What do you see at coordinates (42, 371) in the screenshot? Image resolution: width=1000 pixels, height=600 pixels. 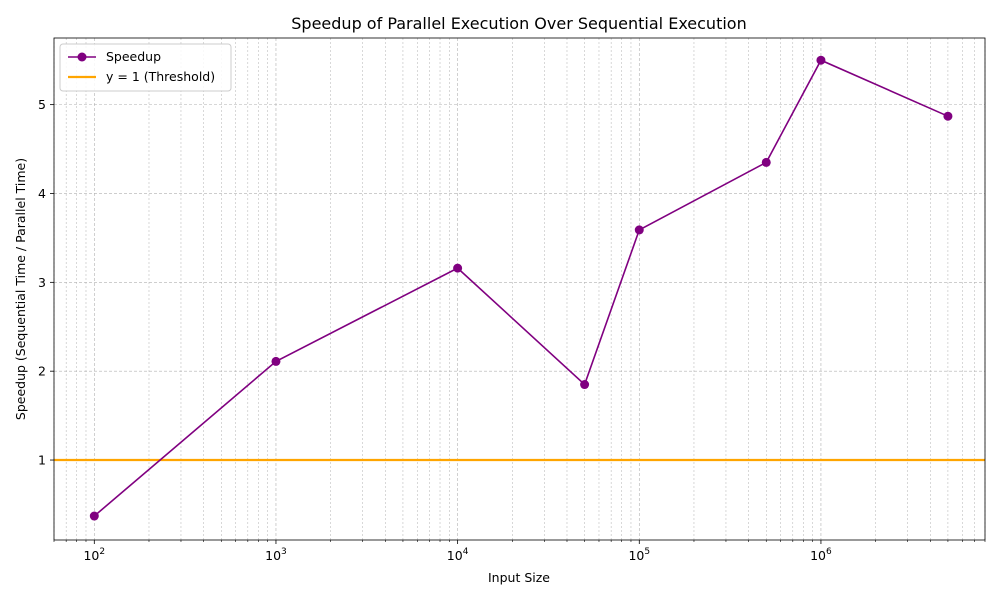 I see `y-tick-label: 2` at bounding box center [42, 371].